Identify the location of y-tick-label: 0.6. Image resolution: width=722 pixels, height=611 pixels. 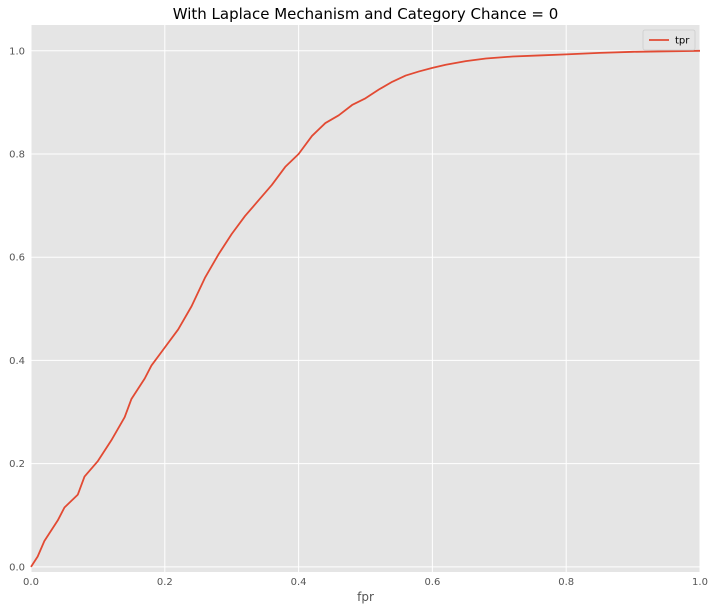
(17, 258).